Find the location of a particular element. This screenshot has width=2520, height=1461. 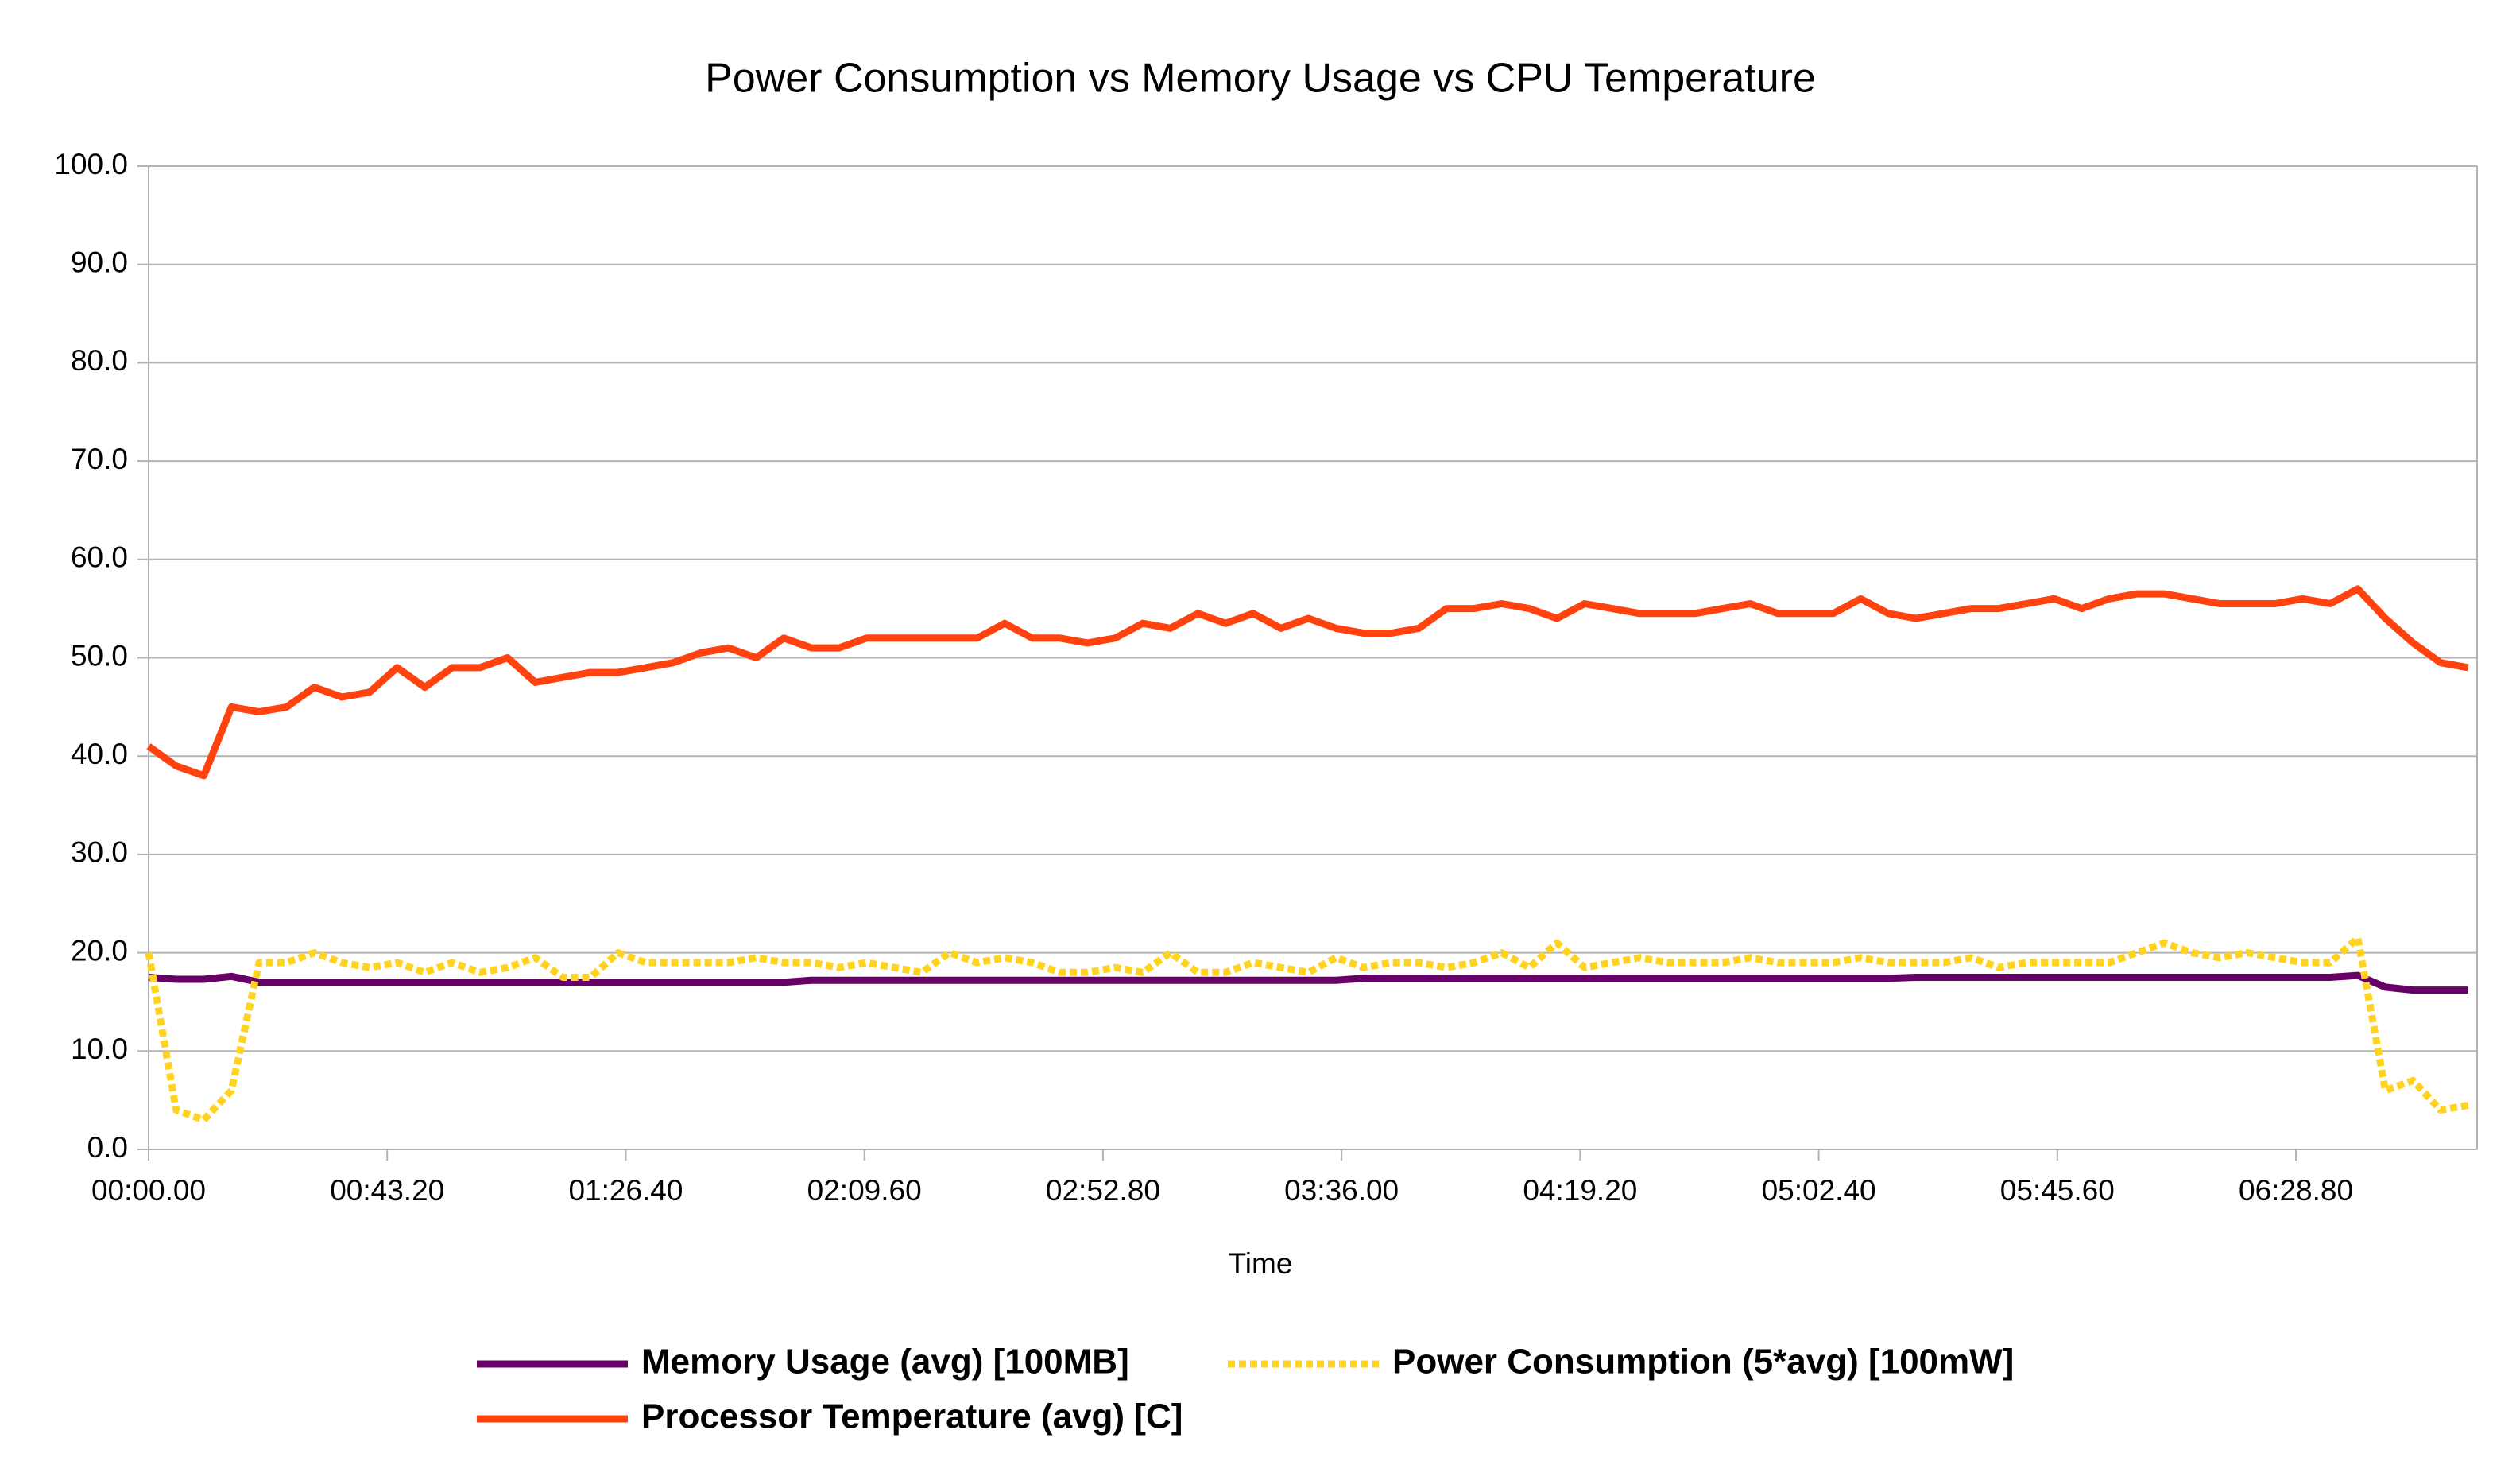

x-tick-label: 00:43.20 is located at coordinates (387, 1190).